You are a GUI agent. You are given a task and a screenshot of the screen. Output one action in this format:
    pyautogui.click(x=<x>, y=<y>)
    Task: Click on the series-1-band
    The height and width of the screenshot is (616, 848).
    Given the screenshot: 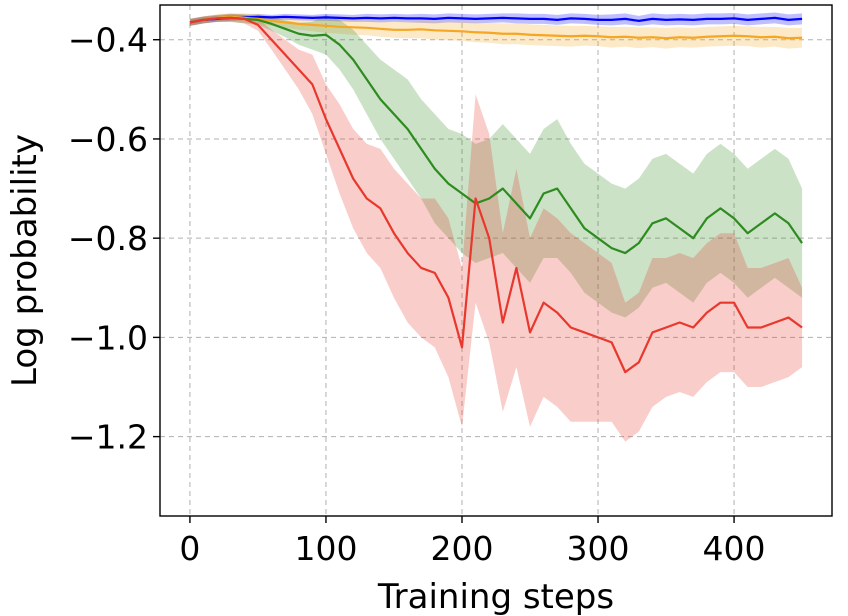 What is the action you would take?
    pyautogui.click(x=496, y=30)
    